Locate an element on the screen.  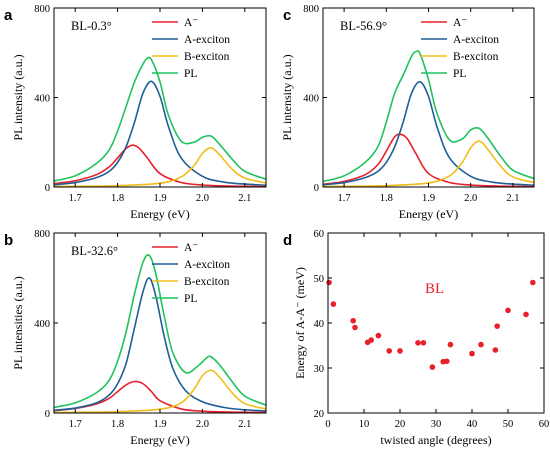
x-tick-label: 20 is located at coordinates (400, 424).